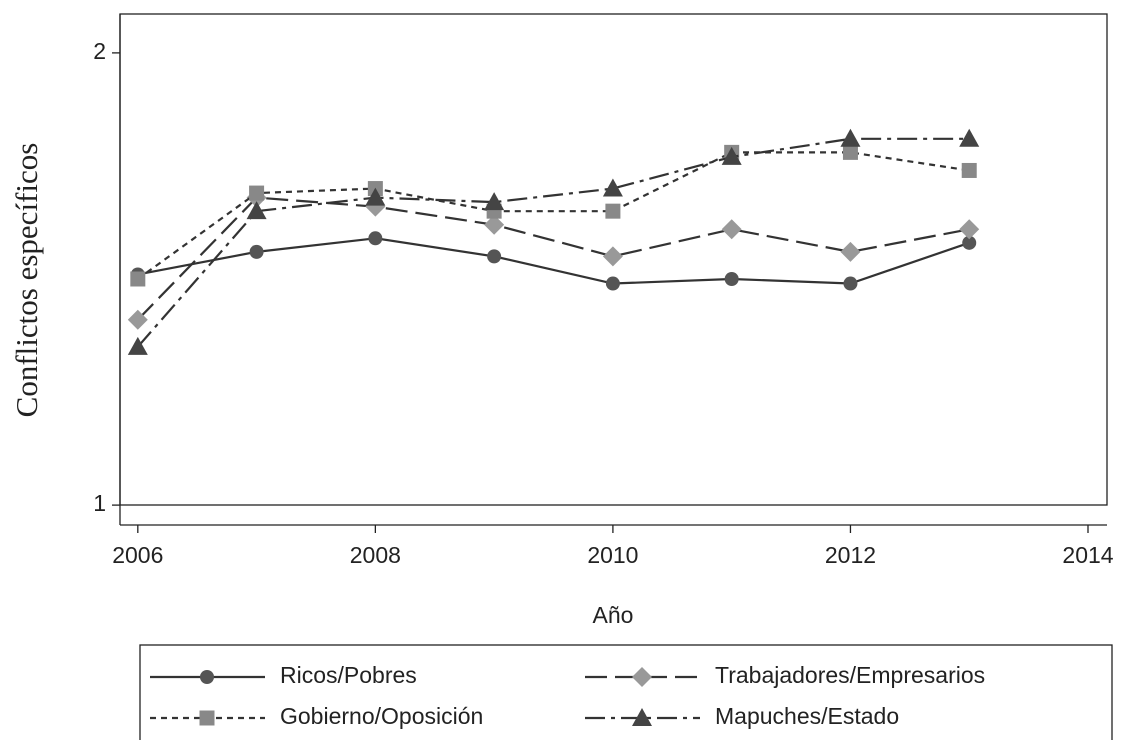 This screenshot has width=1125, height=740. Describe the element at coordinates (807, 716) in the screenshot. I see `legend-label: Mapuches/Estado` at that location.